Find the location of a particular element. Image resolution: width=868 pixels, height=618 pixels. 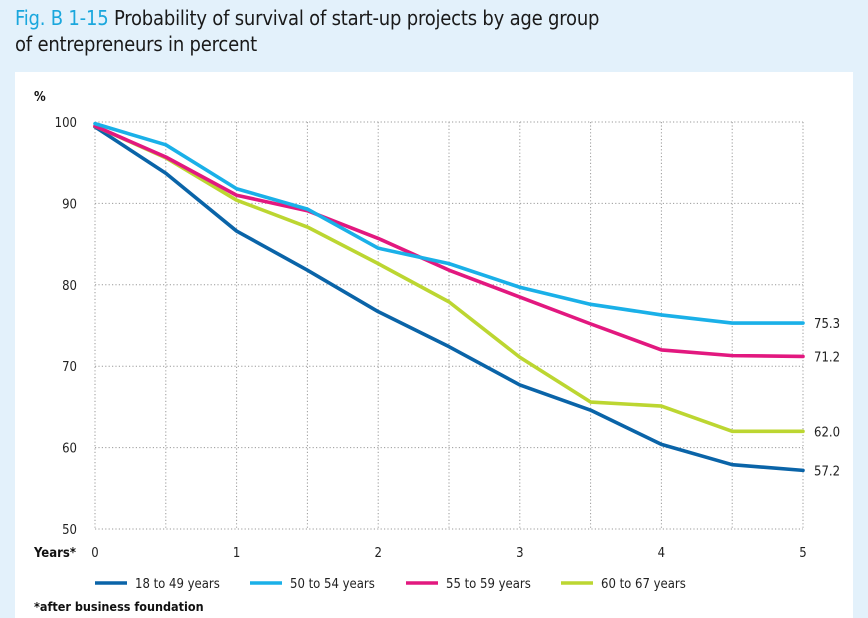

legend-item: 60 to 67 years is located at coordinates (623, 584).